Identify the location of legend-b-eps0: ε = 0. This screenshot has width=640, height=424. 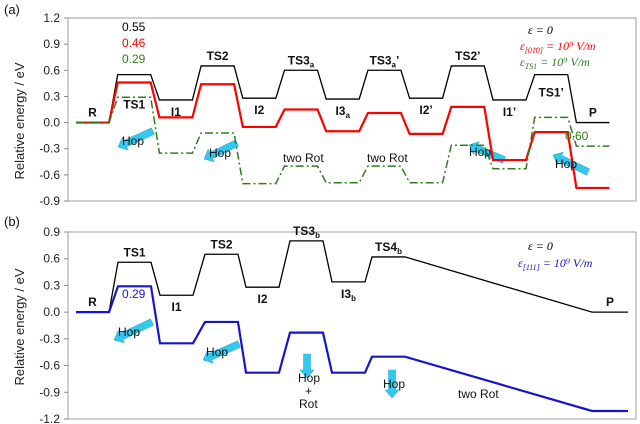
(540, 246).